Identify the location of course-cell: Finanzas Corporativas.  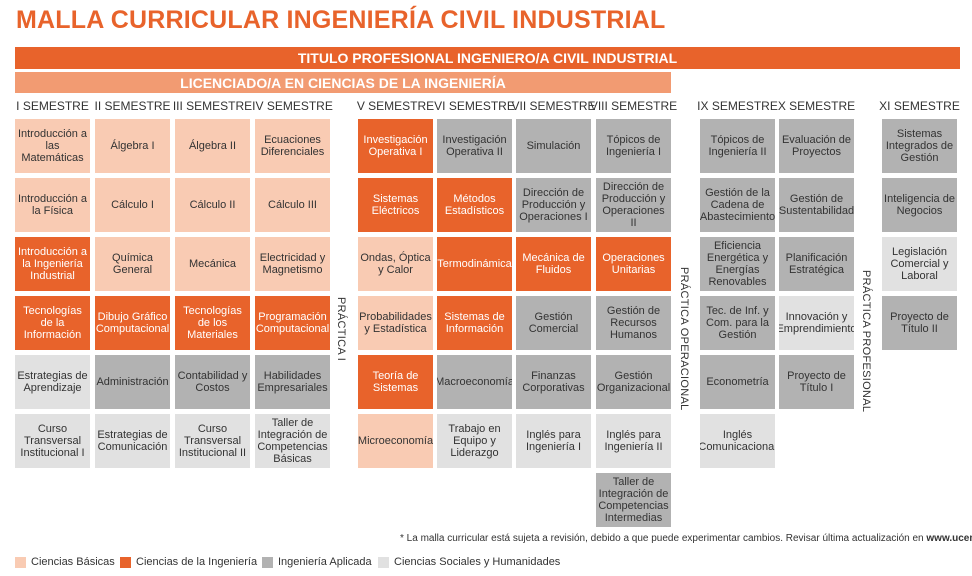
(553, 382).